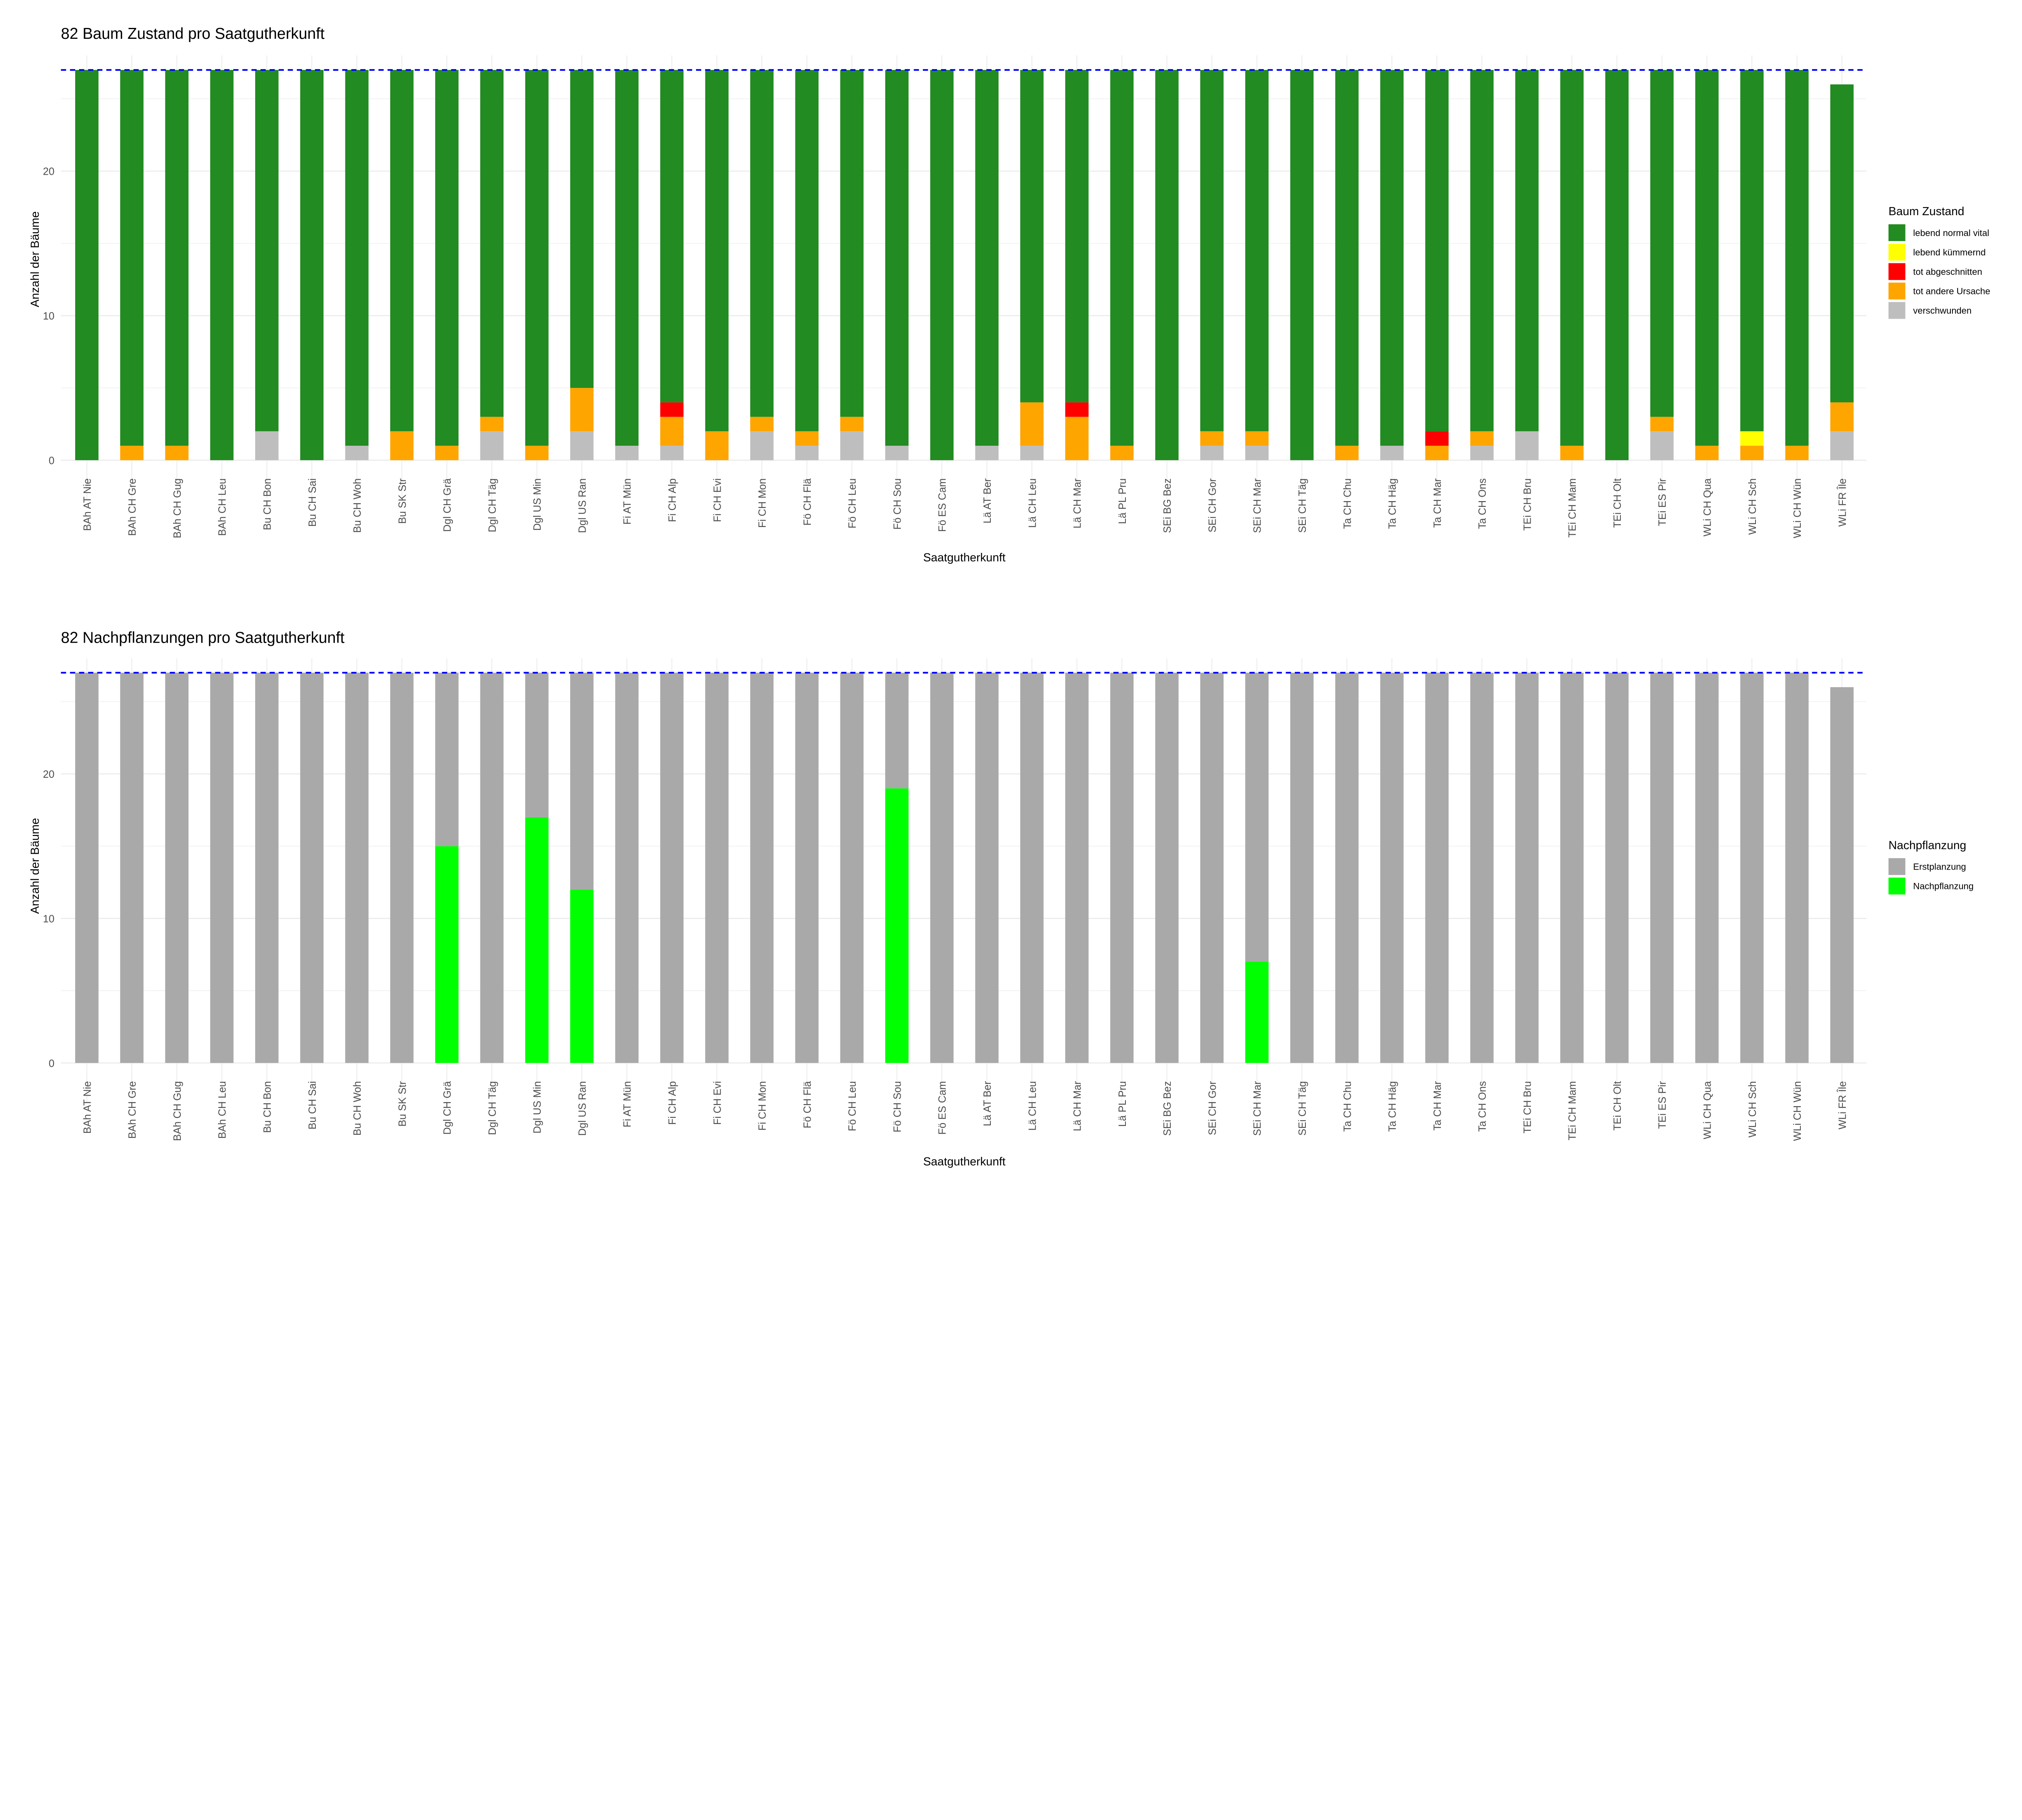  What do you see at coordinates (1212, 1108) in the screenshot?
I see `x-tick-label: SEi CH Gor` at bounding box center [1212, 1108].